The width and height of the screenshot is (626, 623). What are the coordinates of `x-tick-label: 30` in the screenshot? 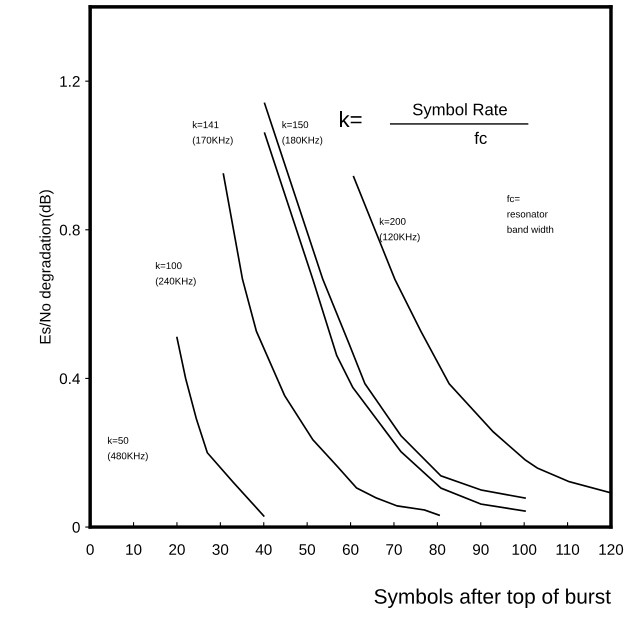 It's located at (220, 549).